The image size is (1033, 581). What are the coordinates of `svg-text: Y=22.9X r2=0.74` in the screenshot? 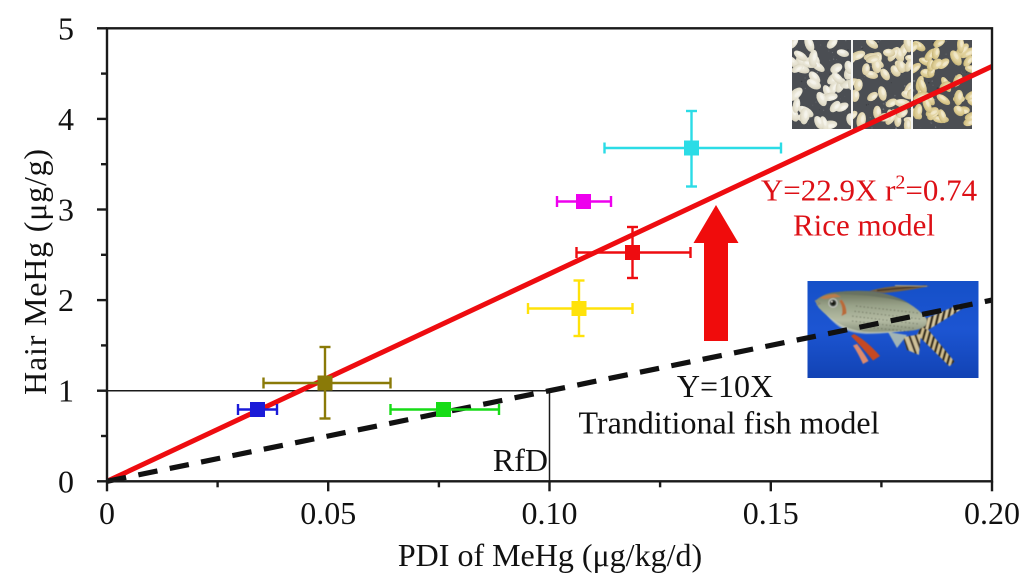 It's located at (869, 190).